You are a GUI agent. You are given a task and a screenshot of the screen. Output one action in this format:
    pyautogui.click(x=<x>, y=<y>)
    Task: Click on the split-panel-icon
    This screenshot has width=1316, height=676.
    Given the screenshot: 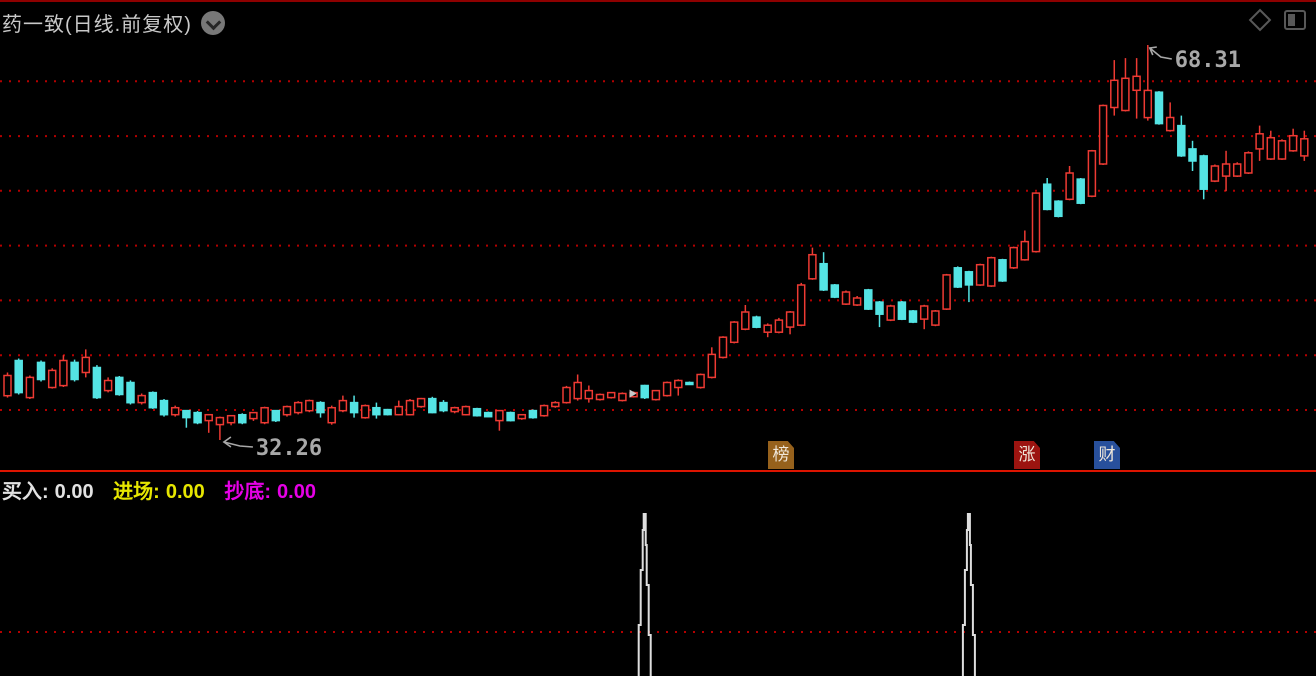 What is the action you would take?
    pyautogui.click(x=1295, y=20)
    